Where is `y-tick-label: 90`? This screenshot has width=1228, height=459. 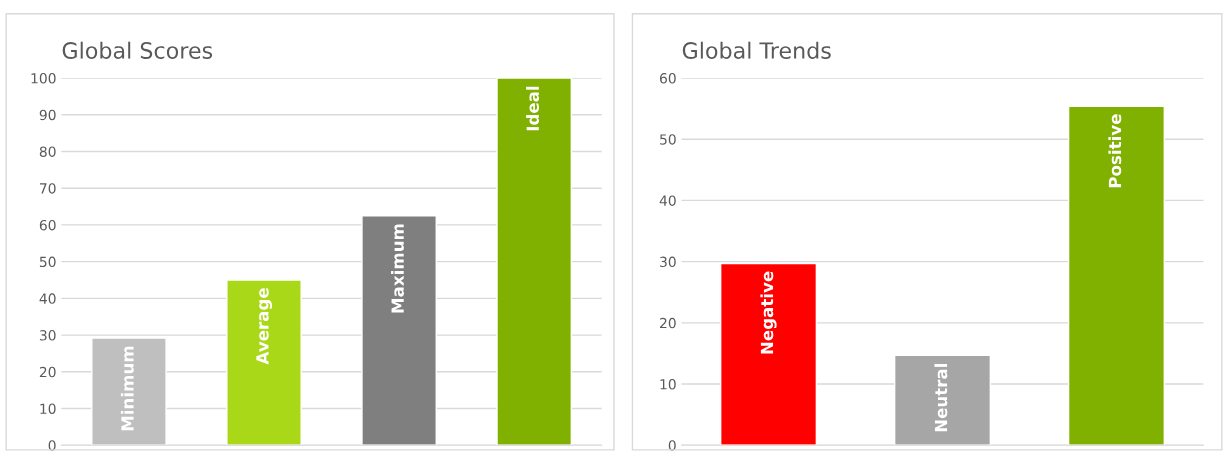
y-tick-label: 90 is located at coordinates (47, 115).